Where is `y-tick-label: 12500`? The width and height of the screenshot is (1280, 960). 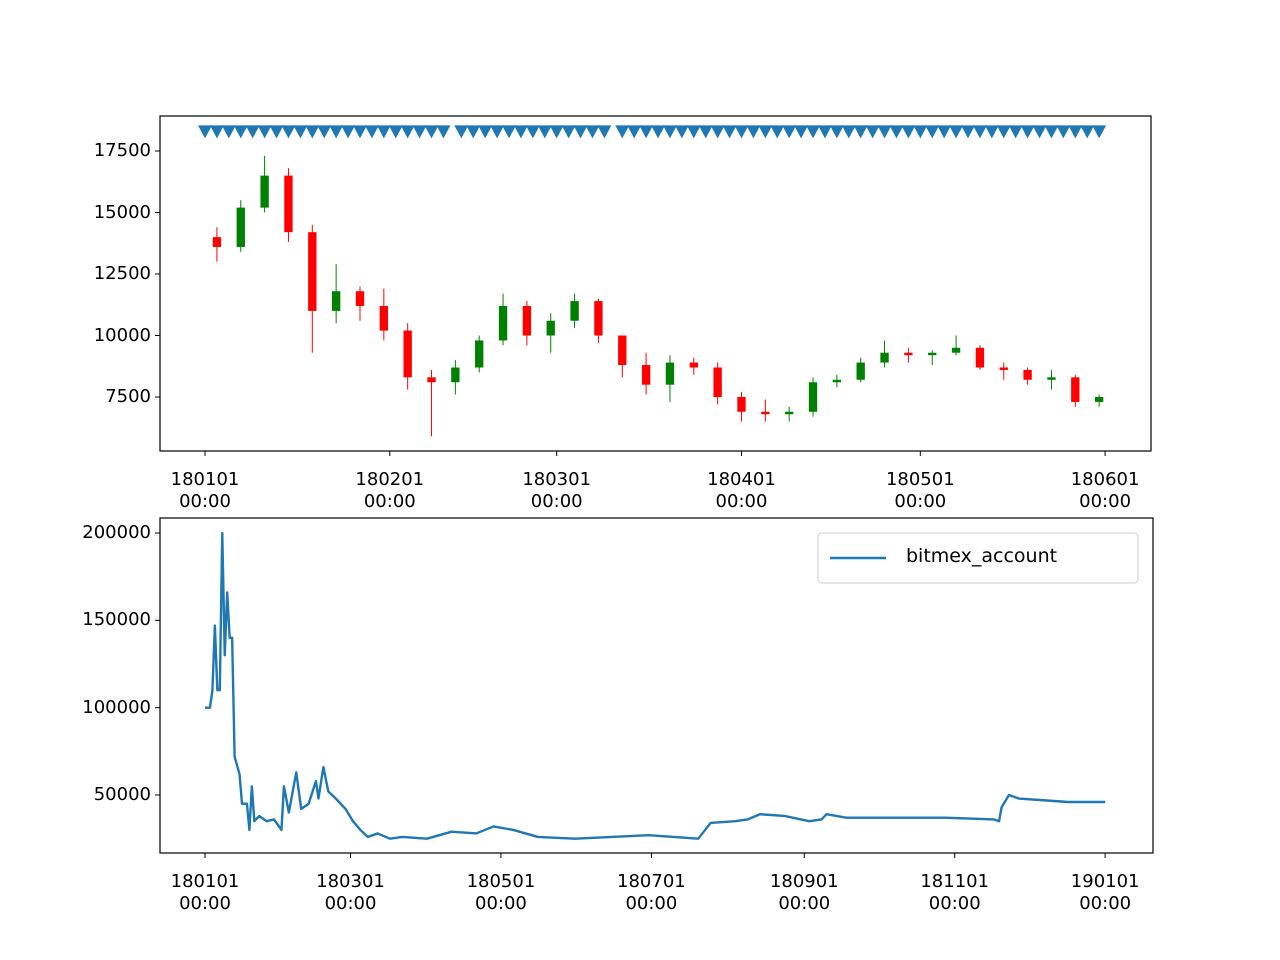
y-tick-label: 12500 is located at coordinates (122, 273).